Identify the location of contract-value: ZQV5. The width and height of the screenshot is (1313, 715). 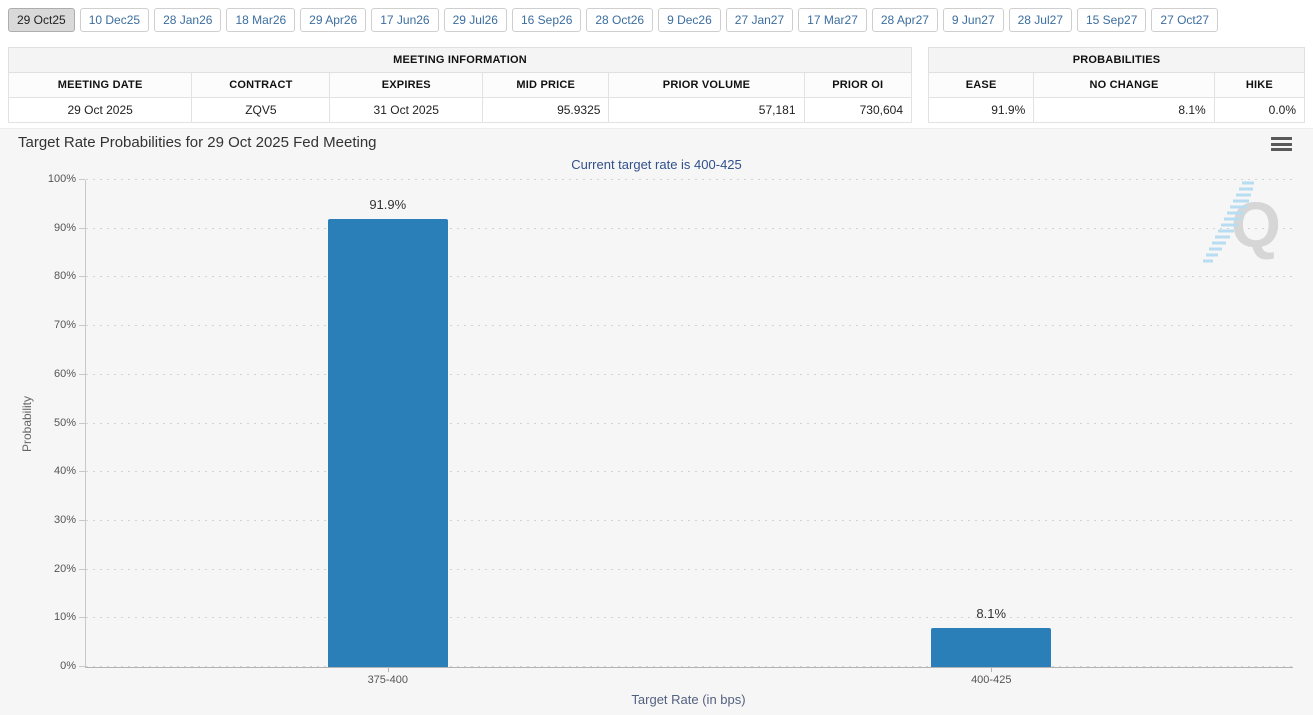
(261, 110).